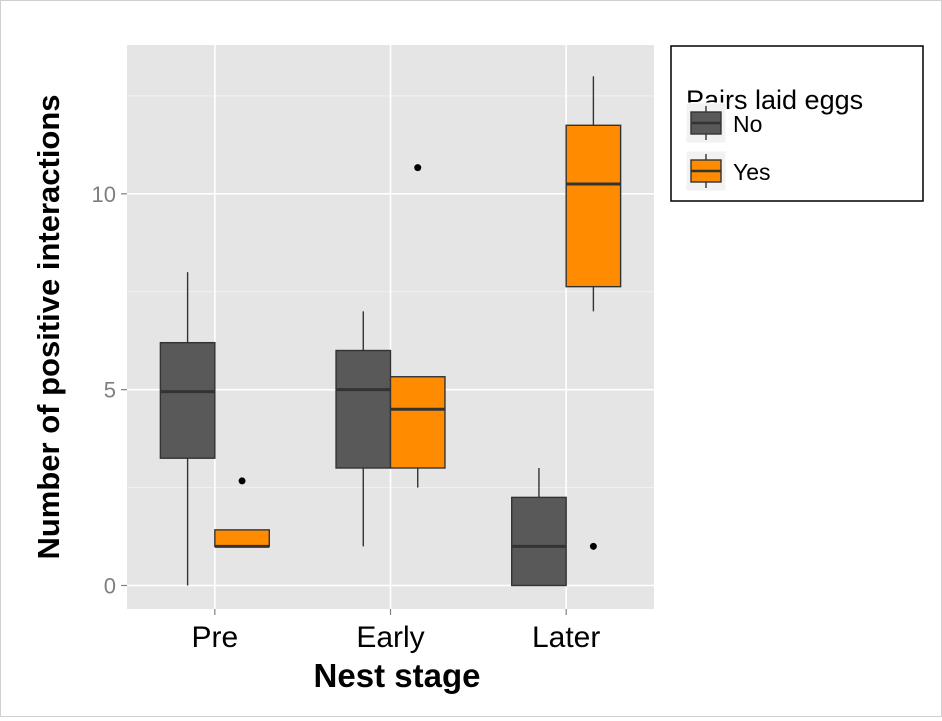 The width and height of the screenshot is (942, 721). Describe the element at coordinates (214, 637) in the screenshot. I see `x-tick-label: Pre` at that location.